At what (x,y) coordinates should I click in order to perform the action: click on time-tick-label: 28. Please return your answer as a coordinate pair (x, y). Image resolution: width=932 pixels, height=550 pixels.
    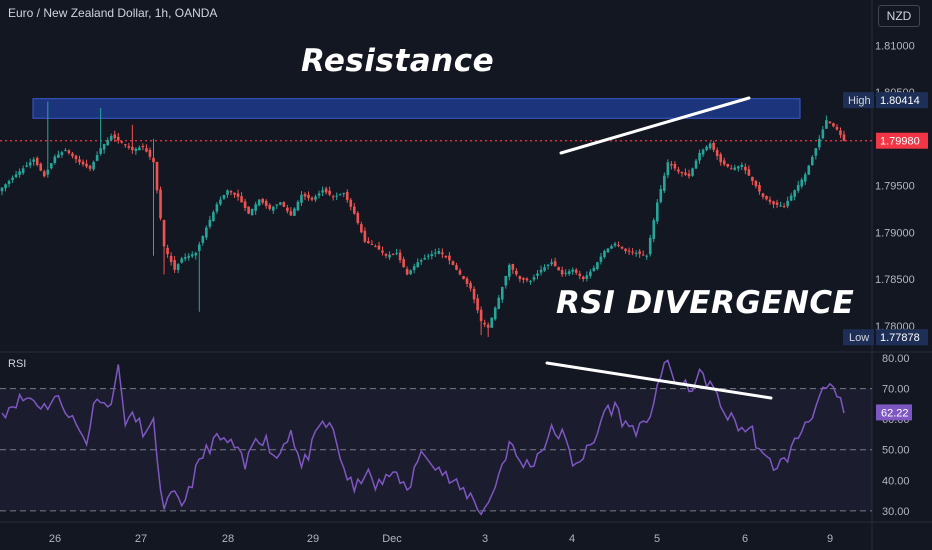
    Looking at the image, I should click on (228, 539).